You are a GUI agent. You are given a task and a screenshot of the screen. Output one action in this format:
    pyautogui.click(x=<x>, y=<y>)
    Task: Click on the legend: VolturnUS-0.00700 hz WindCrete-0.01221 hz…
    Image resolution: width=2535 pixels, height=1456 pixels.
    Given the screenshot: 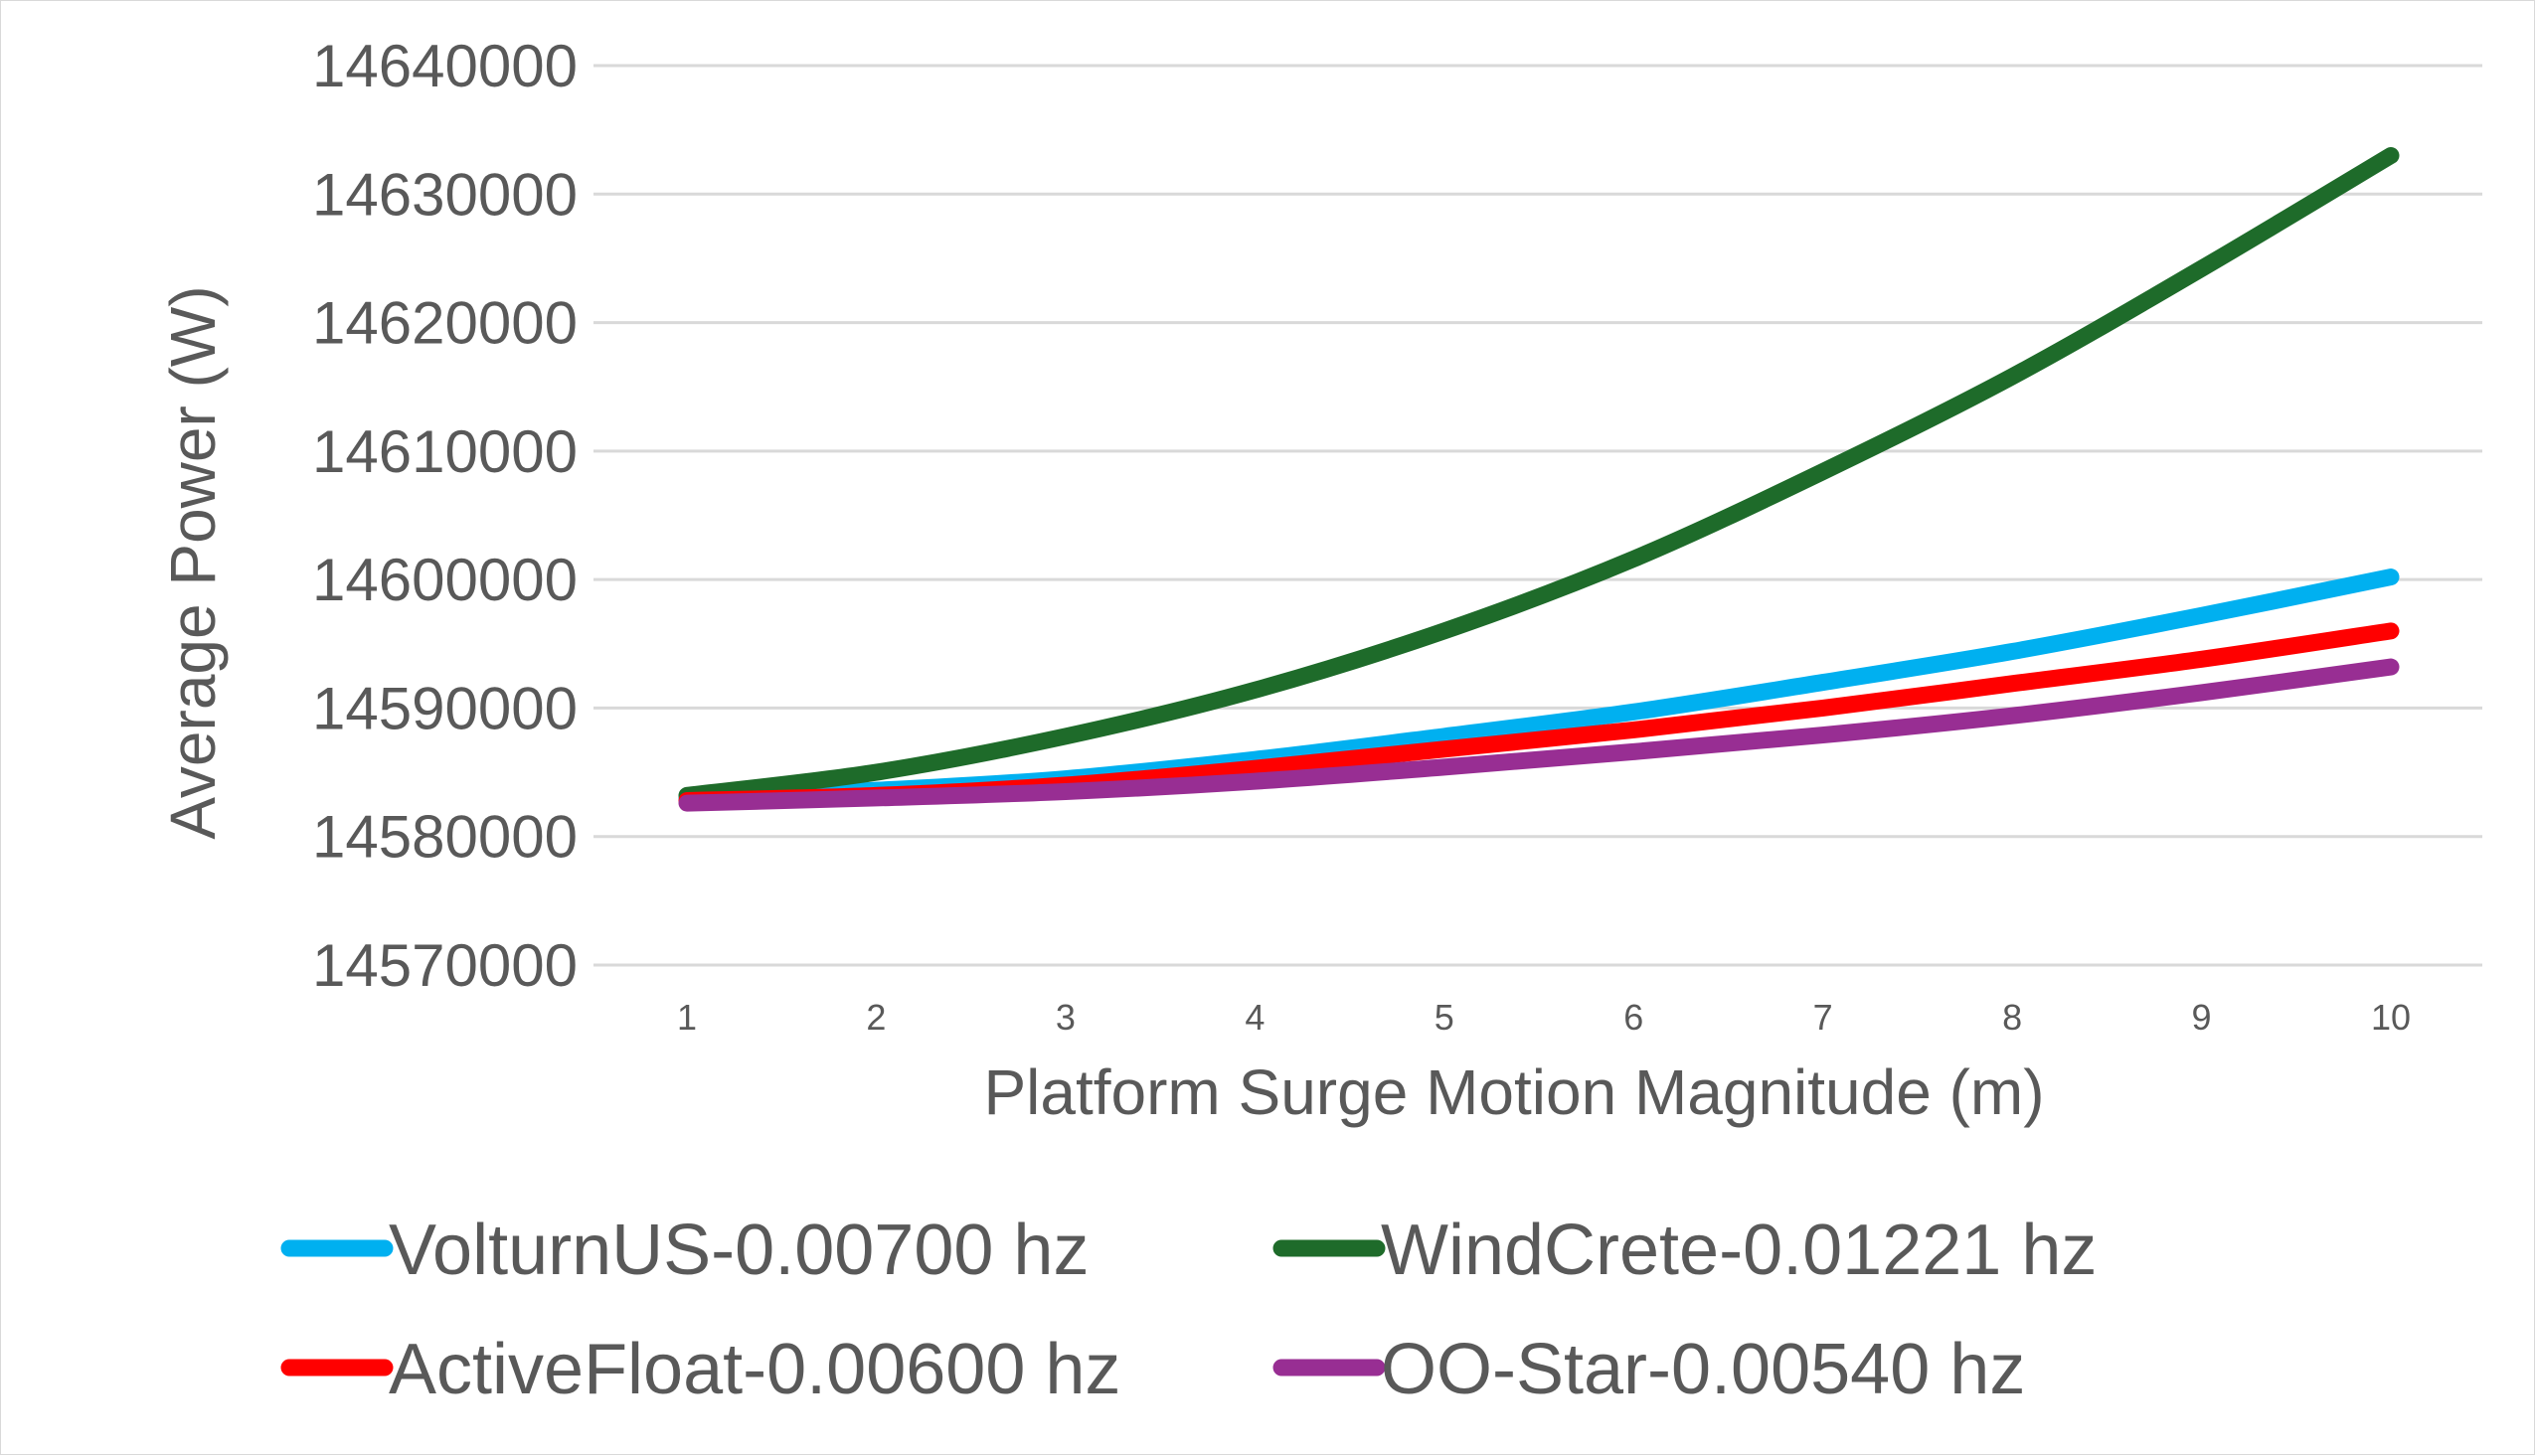 What is the action you would take?
    pyautogui.click(x=1188, y=1310)
    